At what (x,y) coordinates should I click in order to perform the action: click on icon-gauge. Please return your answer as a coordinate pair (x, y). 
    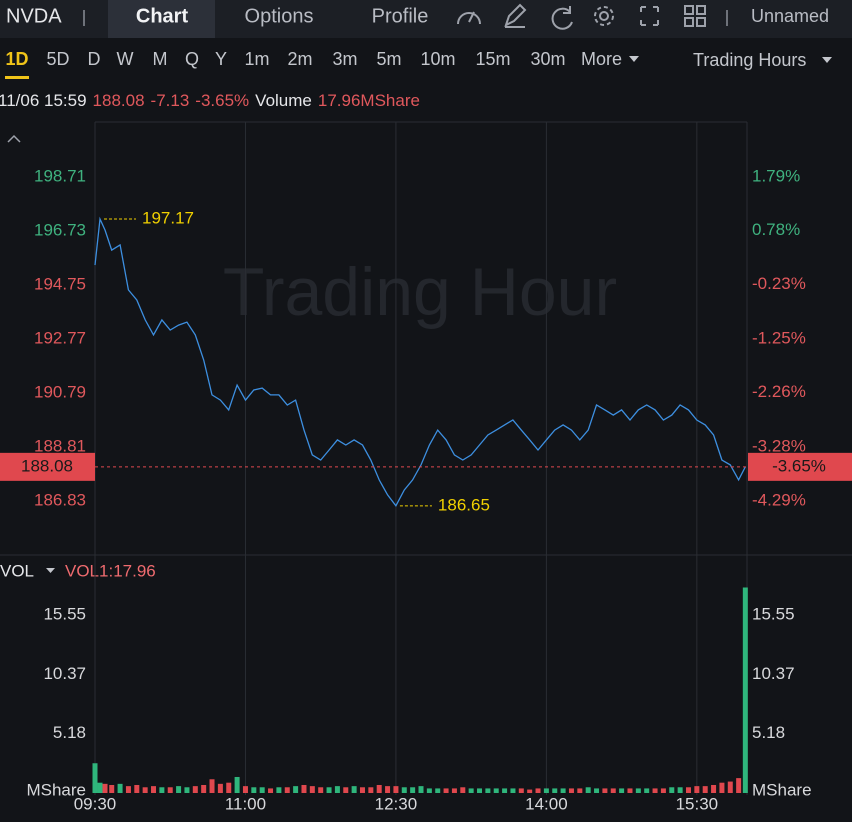
    Looking at the image, I should click on (469, 18).